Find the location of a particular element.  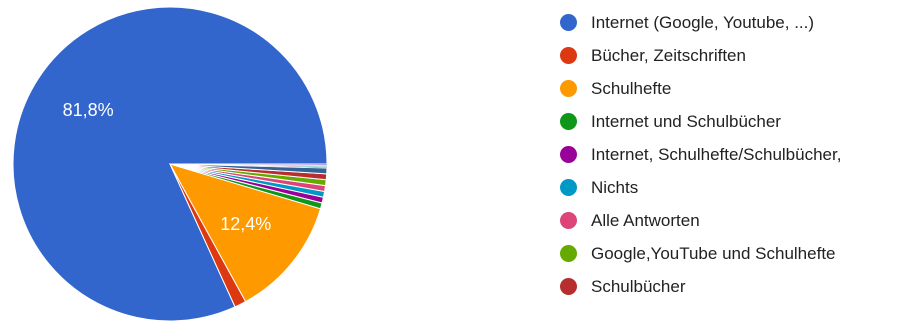

legend-label-3: Internet und Schulbücher is located at coordinates (686, 121).